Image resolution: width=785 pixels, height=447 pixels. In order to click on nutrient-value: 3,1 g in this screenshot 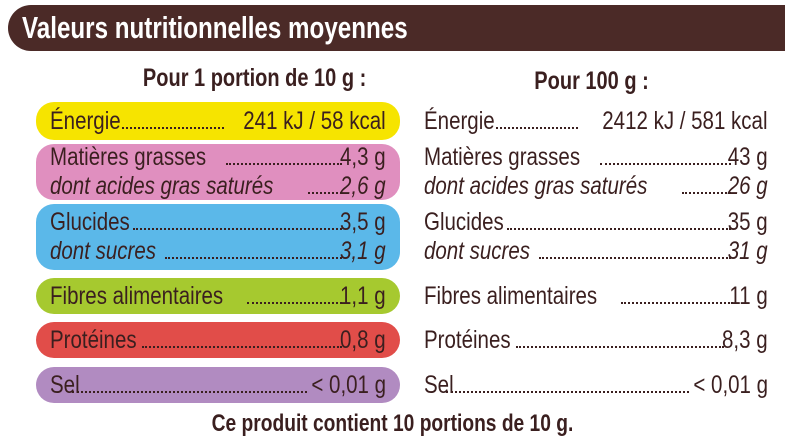, I will do `click(363, 251)`.